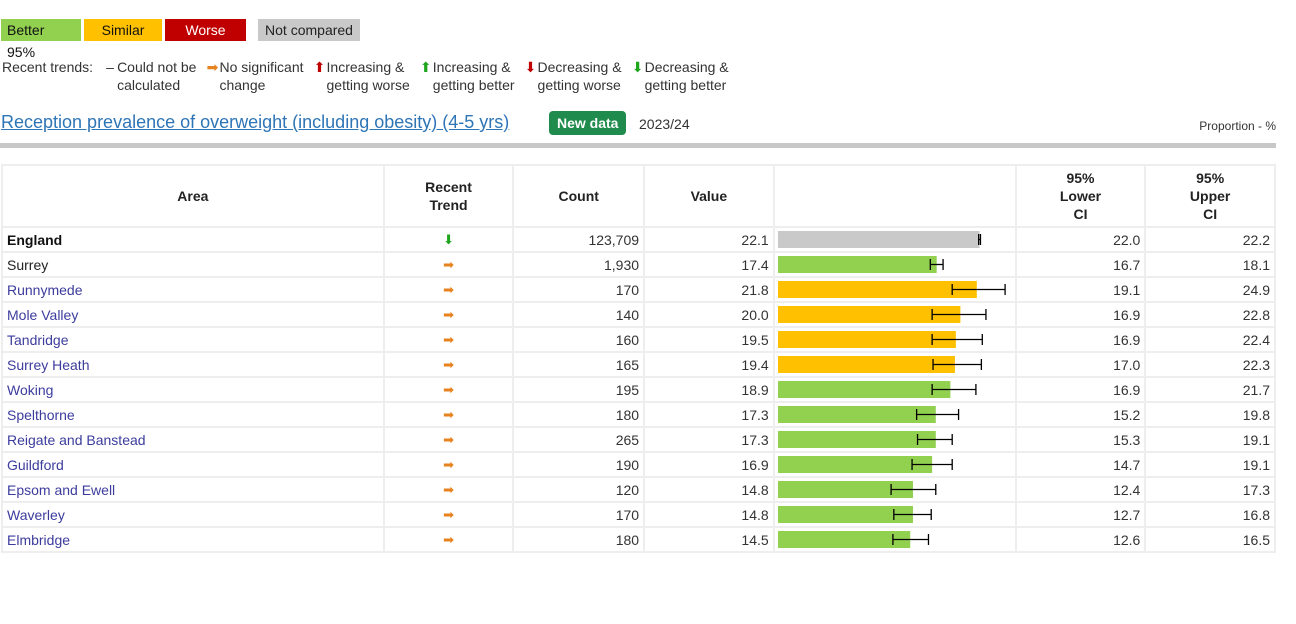 Image resolution: width=1296 pixels, height=624 pixels. What do you see at coordinates (193, 196) in the screenshot?
I see `header-area: Area` at bounding box center [193, 196].